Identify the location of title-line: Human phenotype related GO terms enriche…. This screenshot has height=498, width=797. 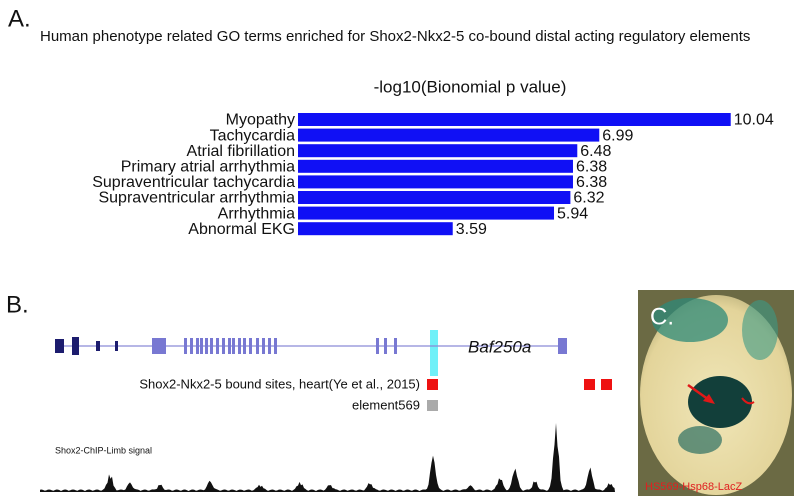
(395, 36).